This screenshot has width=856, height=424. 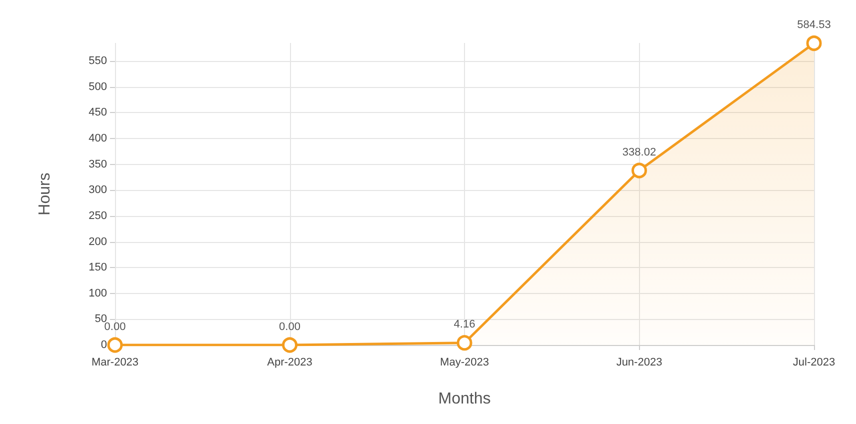 I want to click on y-tick-label: 350, so click(x=97, y=164).